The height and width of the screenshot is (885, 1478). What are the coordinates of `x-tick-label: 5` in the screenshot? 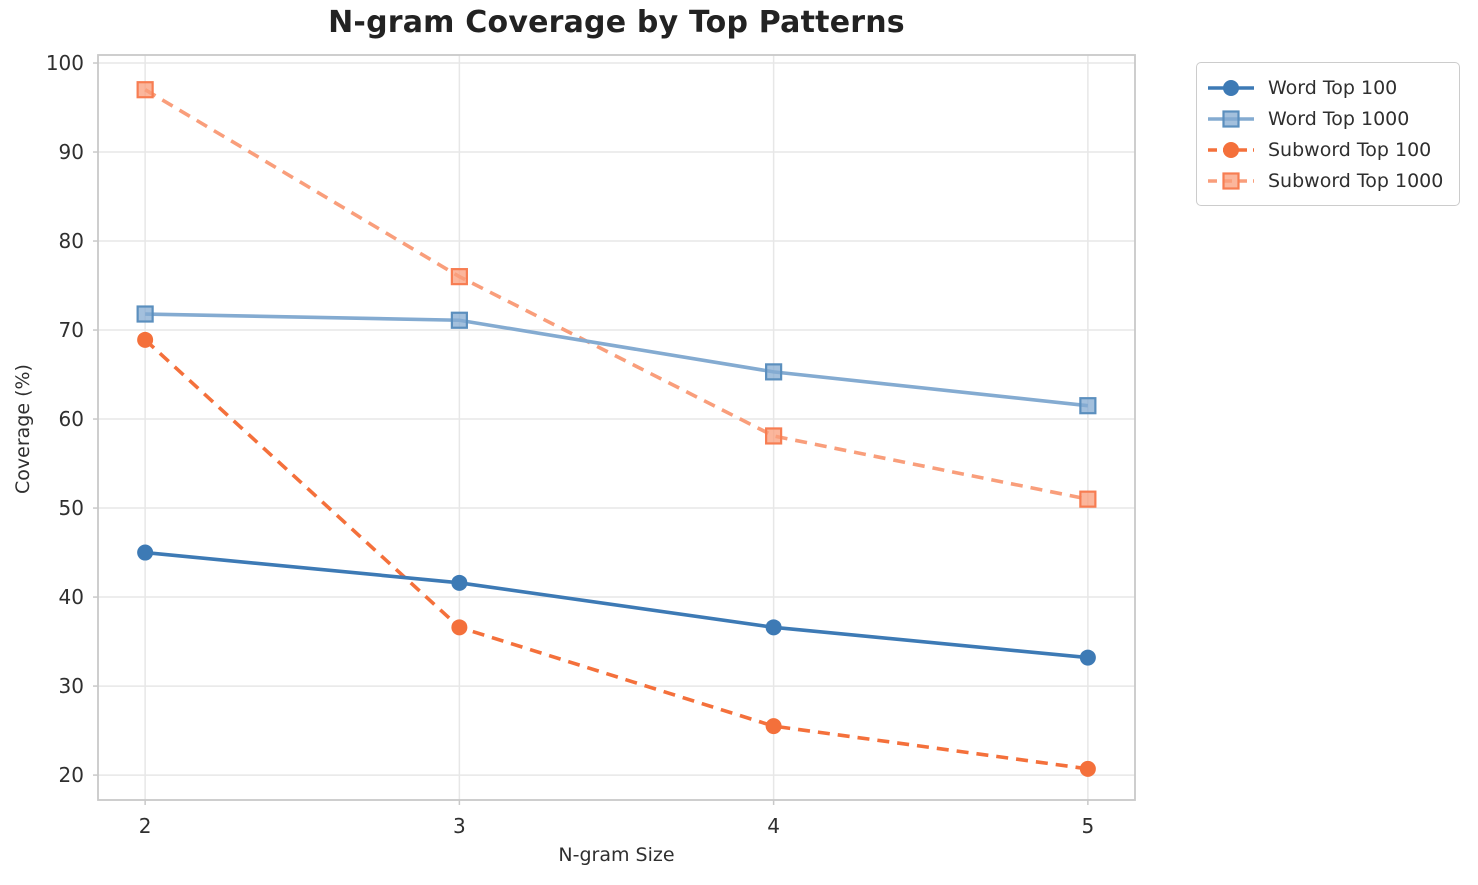 It's located at (1087, 826).